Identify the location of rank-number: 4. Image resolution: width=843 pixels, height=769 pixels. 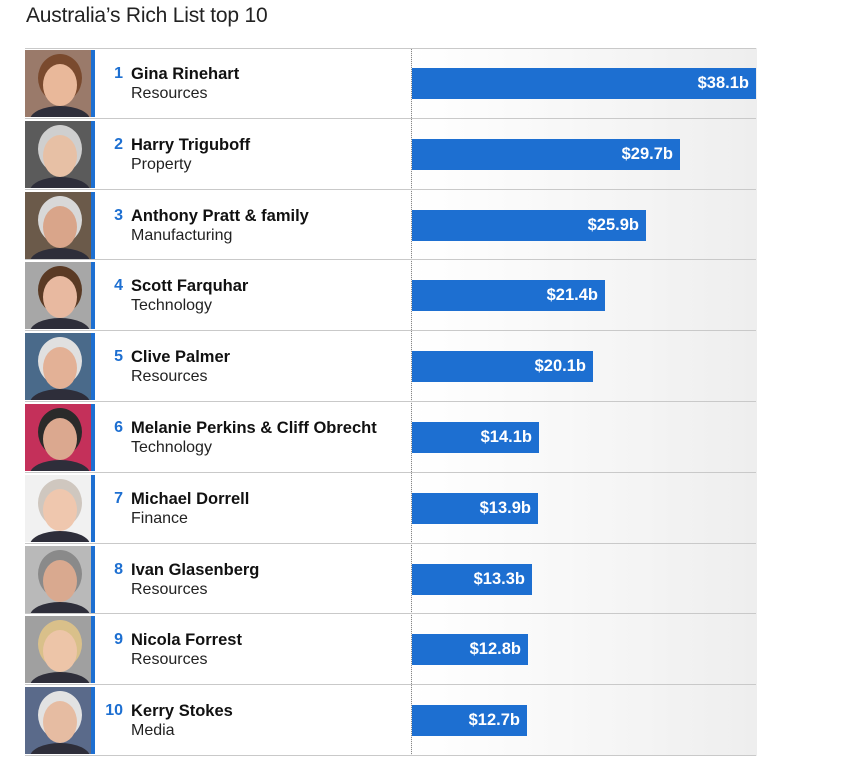
(118, 286).